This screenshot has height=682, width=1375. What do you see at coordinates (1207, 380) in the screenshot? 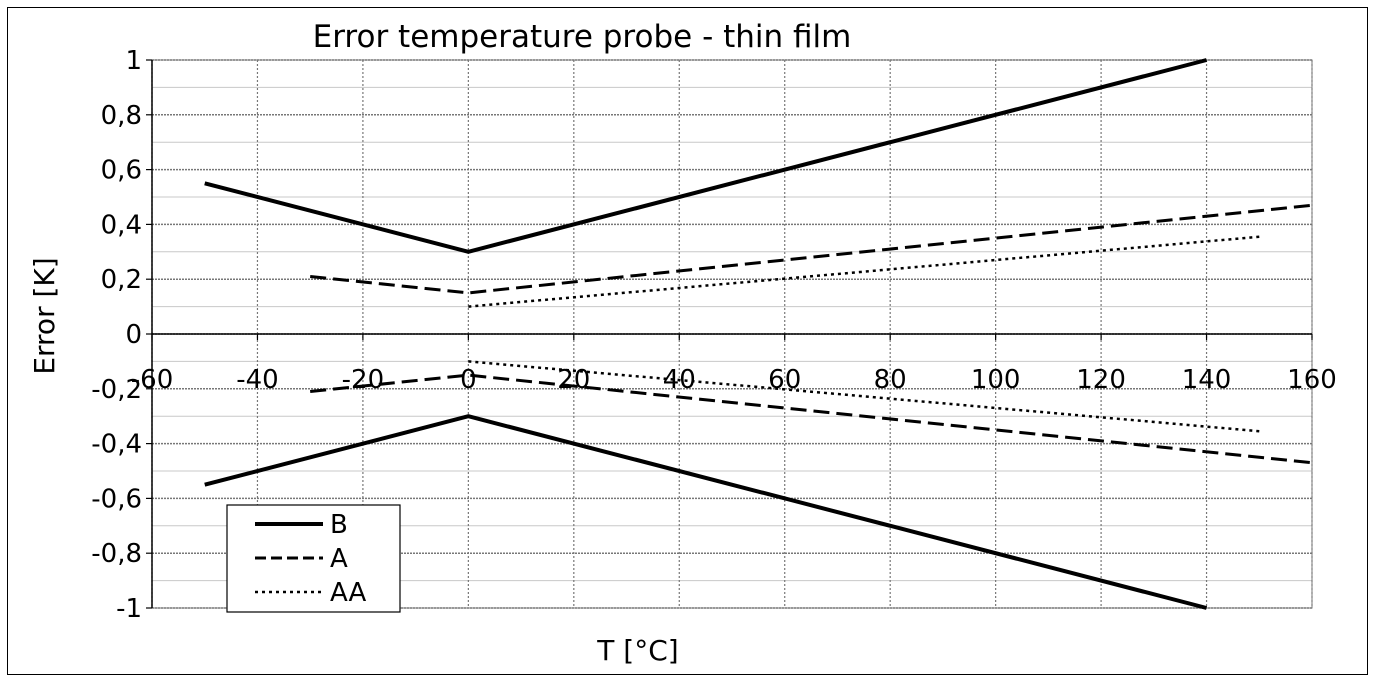
I see `x-tick-label: 140` at bounding box center [1207, 380].